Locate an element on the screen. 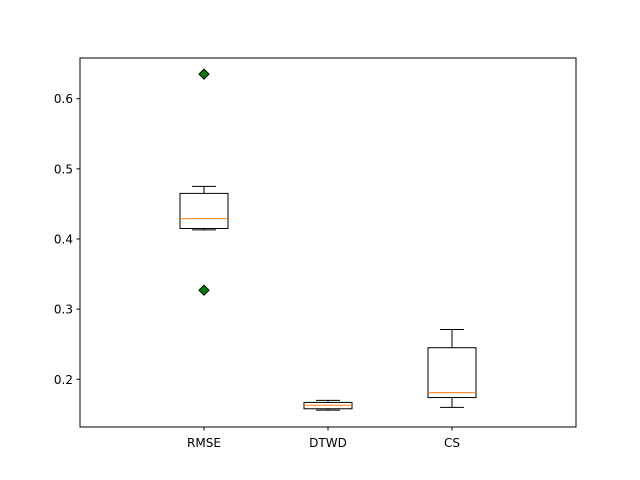 This screenshot has width=640, height=480. y-axis: 0.2 0.3 0.4 0.5 0.6 is located at coordinates (67, 239).